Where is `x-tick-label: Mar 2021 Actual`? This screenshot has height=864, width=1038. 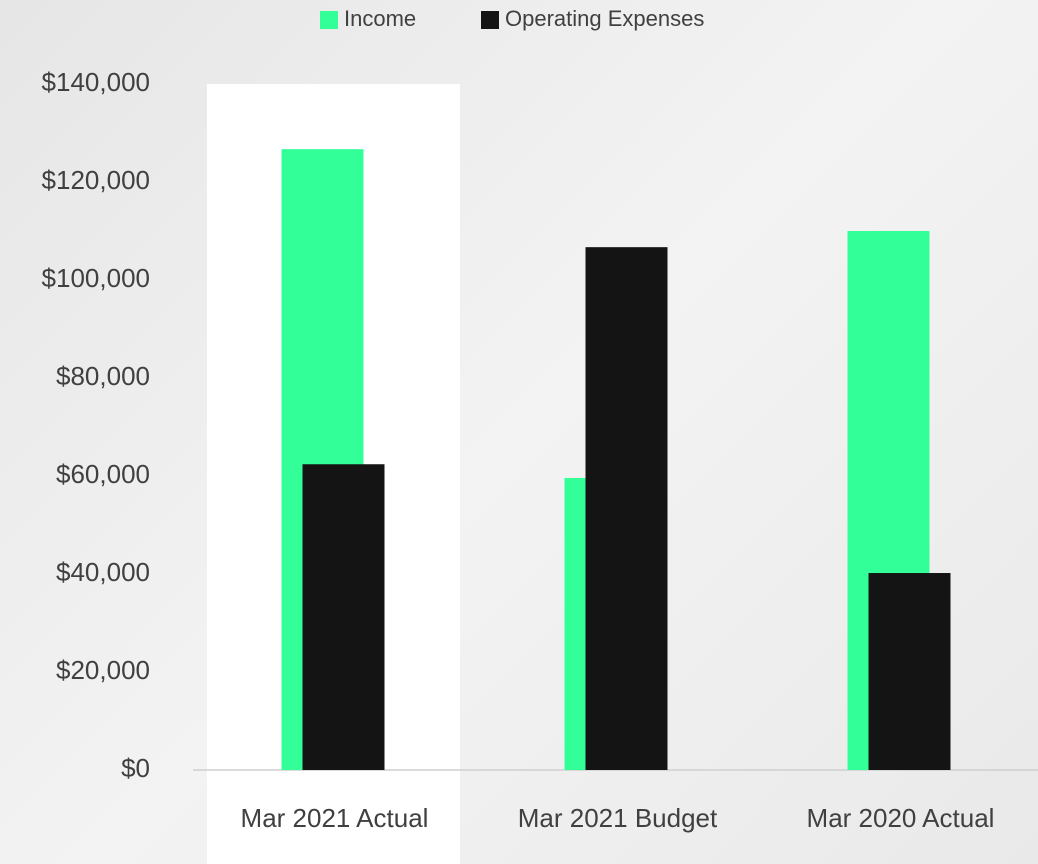 x-tick-label: Mar 2021 Actual is located at coordinates (335, 818).